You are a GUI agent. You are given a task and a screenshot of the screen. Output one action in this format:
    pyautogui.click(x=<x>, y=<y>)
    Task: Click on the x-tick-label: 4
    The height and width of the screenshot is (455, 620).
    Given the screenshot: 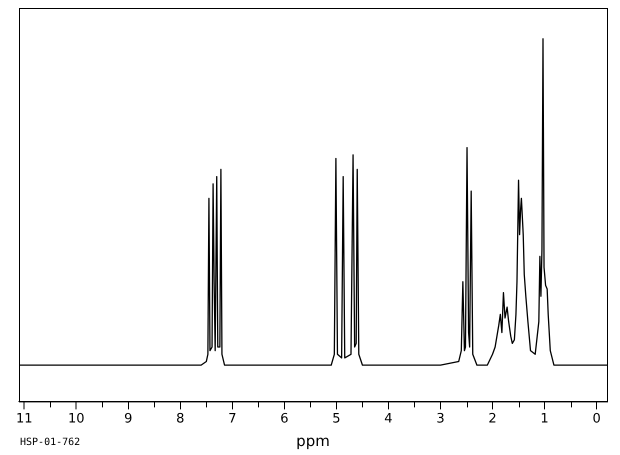 What is the action you would take?
    pyautogui.click(x=388, y=419)
    